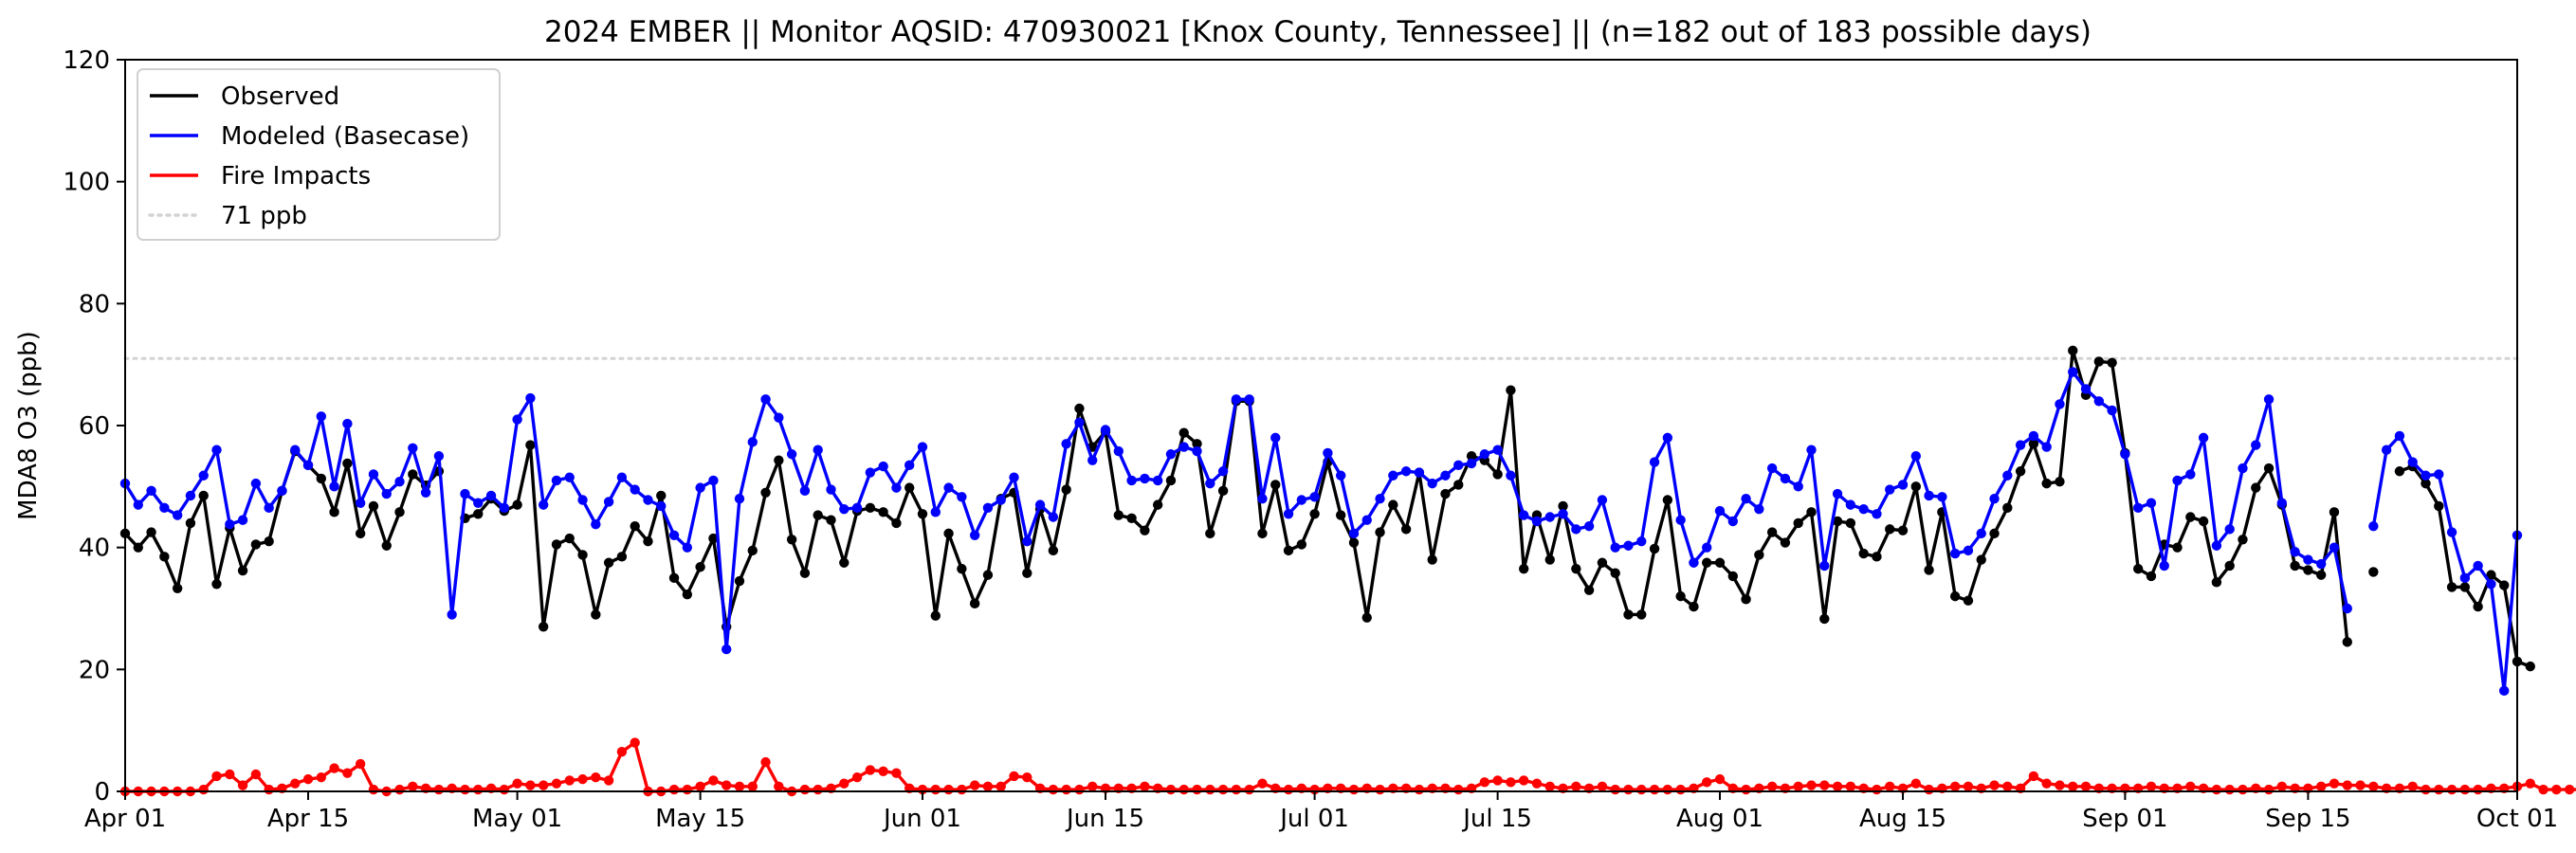 The image size is (2576, 853). What do you see at coordinates (1496, 819) in the screenshot?
I see `x-tick-label: Jul 15` at bounding box center [1496, 819].